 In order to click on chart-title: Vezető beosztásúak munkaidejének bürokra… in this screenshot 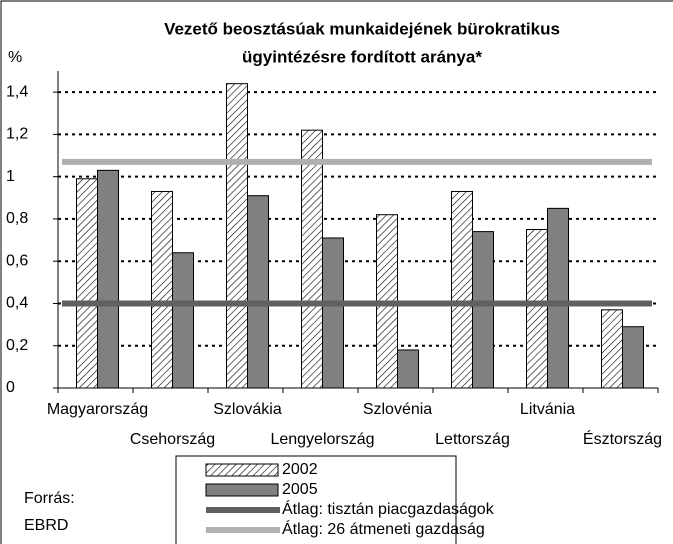, I will do `click(362, 28)`.